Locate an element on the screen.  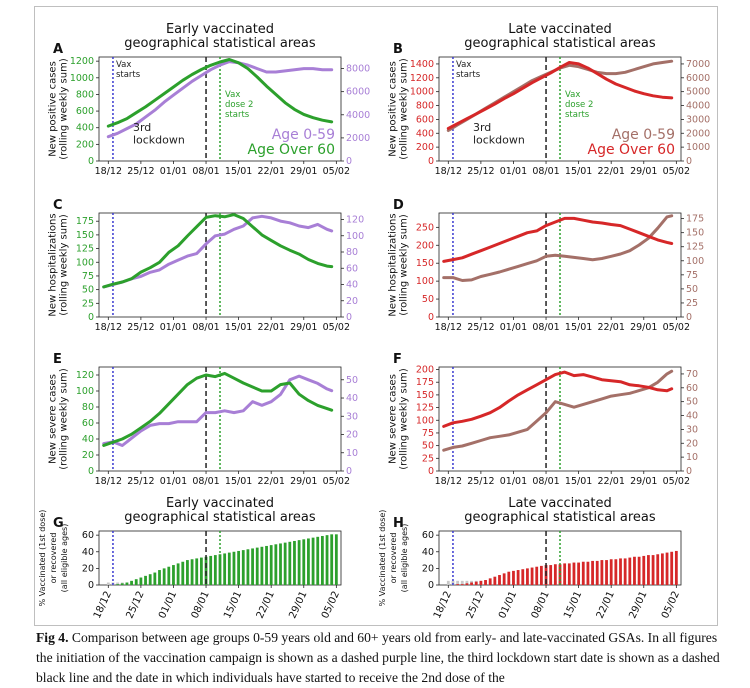
x-tick-label: 29/01 is located at coordinates (643, 327).